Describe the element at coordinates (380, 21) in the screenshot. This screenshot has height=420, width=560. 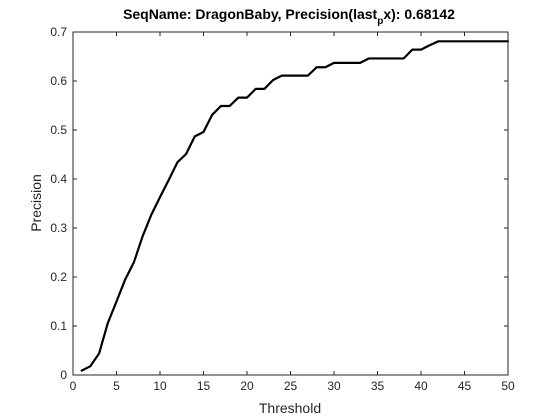
I see `chart-title-subscript: p` at that location.